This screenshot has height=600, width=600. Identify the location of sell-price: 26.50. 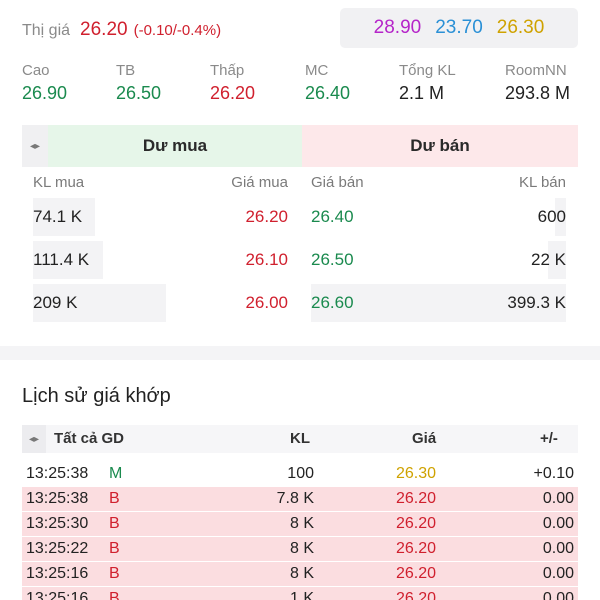
(332, 259).